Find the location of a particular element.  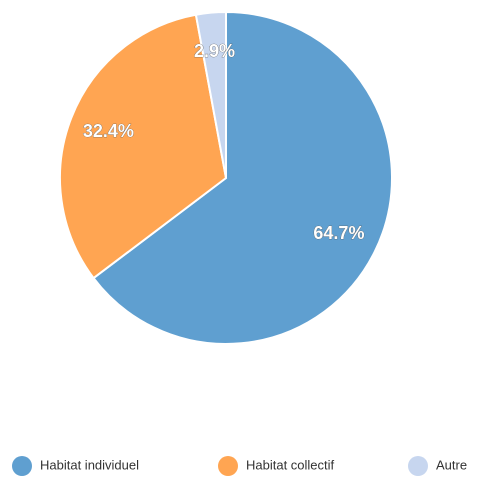

legend-label: Autre is located at coordinates (451, 464).